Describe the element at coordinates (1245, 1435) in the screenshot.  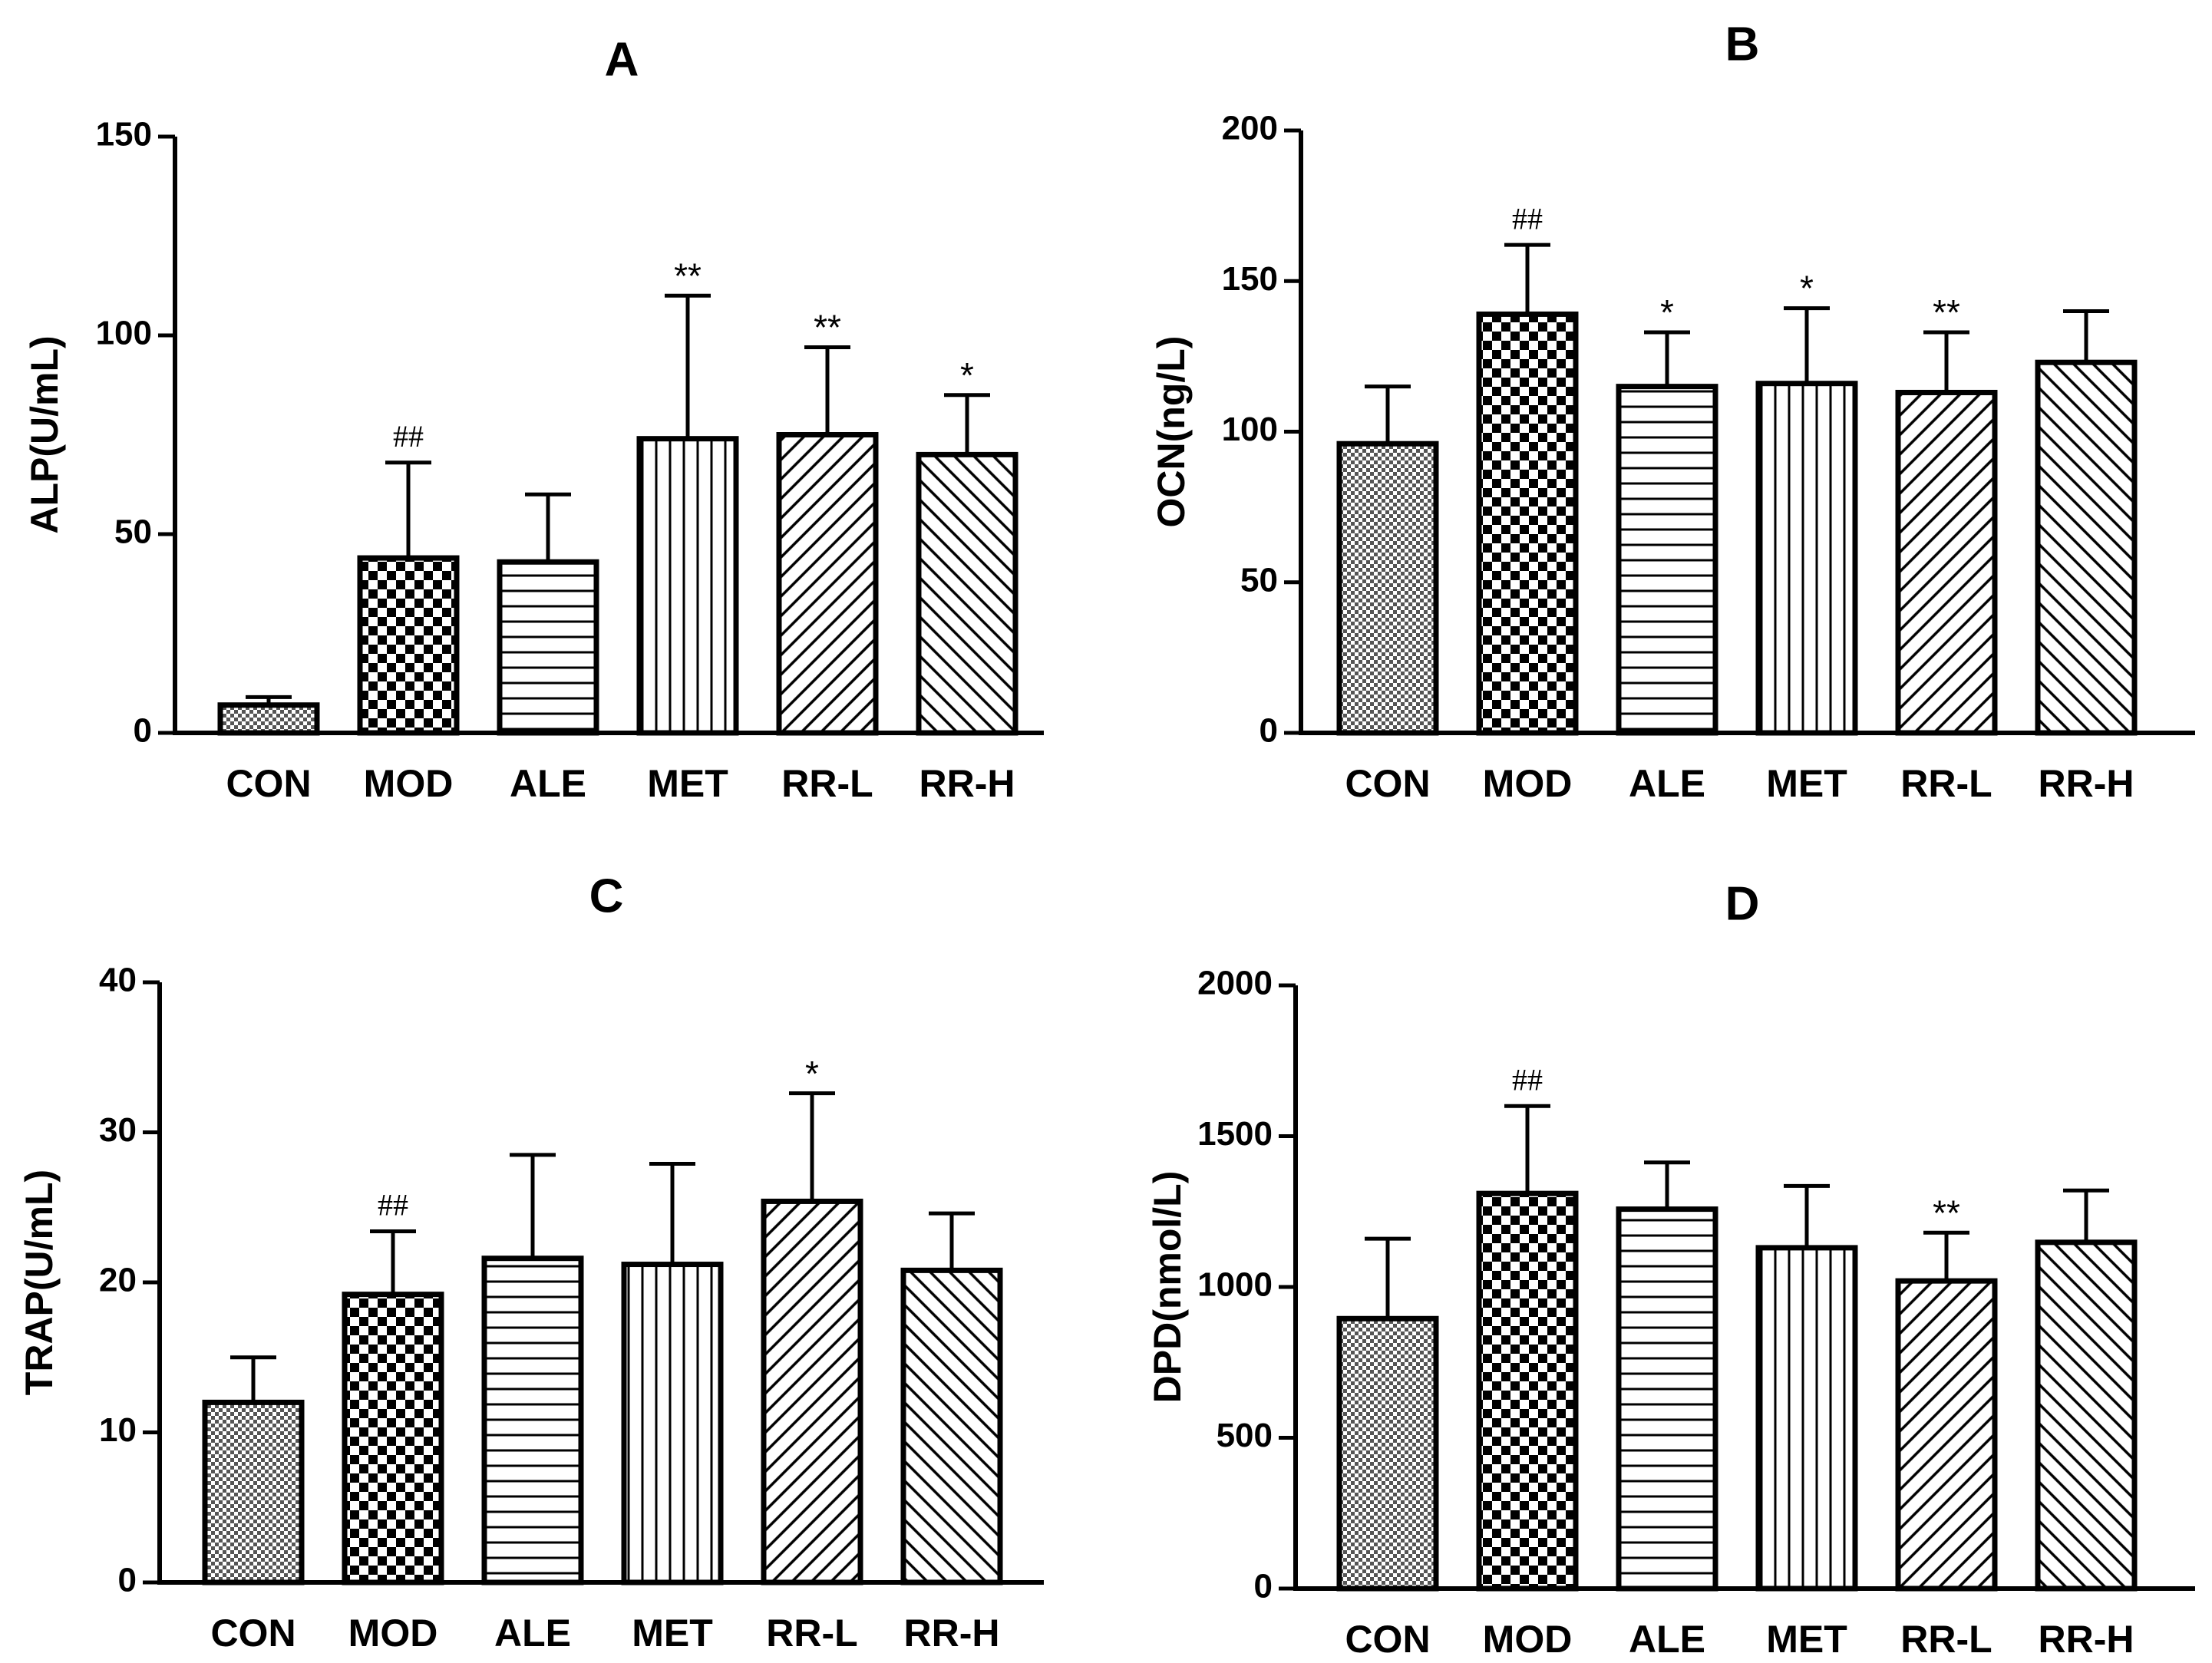
I see `y-tick-label: 500` at that location.